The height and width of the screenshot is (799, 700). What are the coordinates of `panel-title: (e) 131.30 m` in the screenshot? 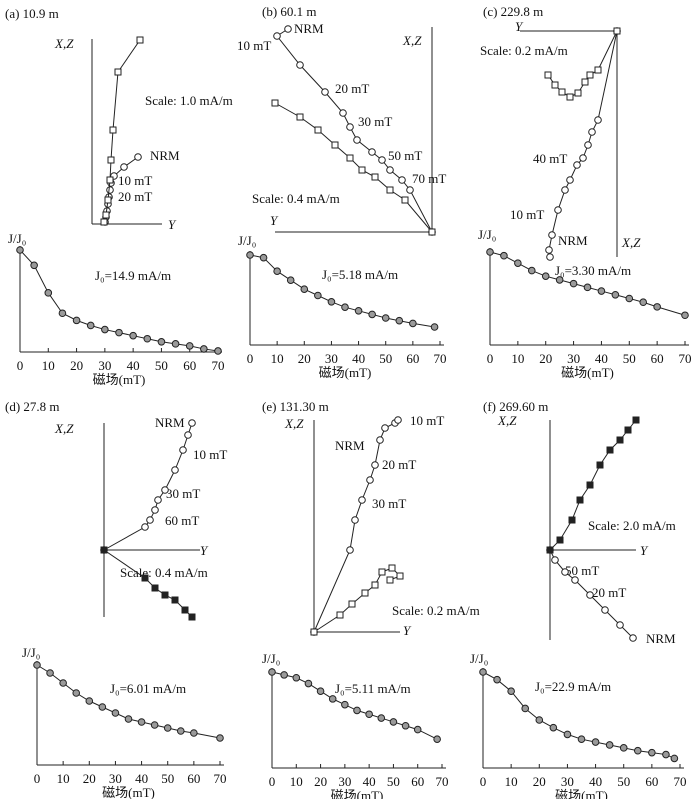 It's located at (295, 406).